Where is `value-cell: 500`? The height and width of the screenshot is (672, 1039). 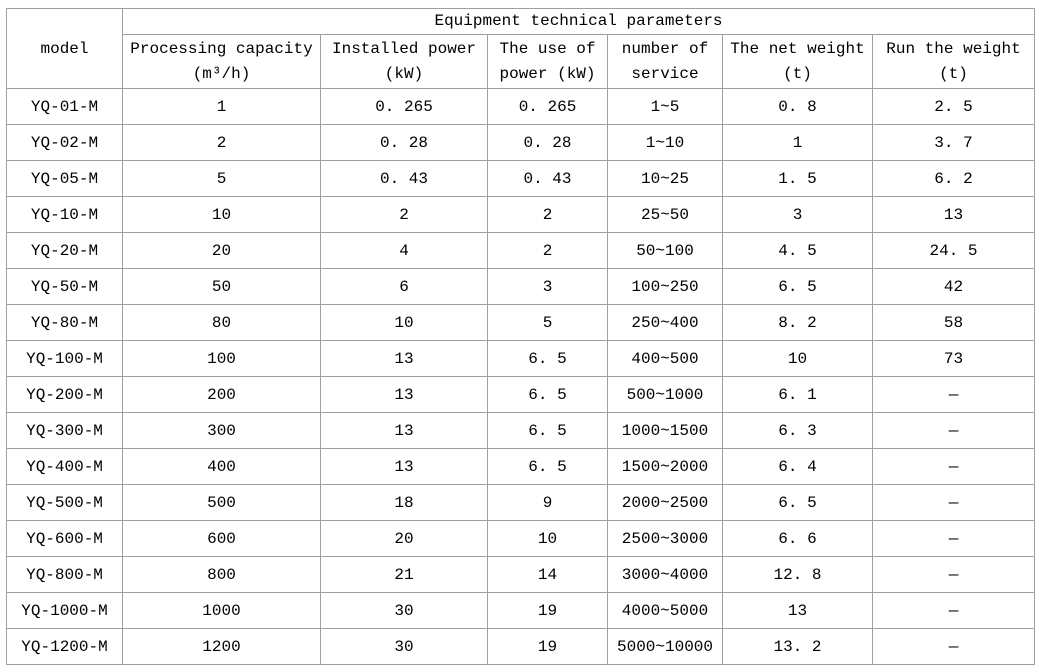
value-cell: 500 is located at coordinates (221, 502).